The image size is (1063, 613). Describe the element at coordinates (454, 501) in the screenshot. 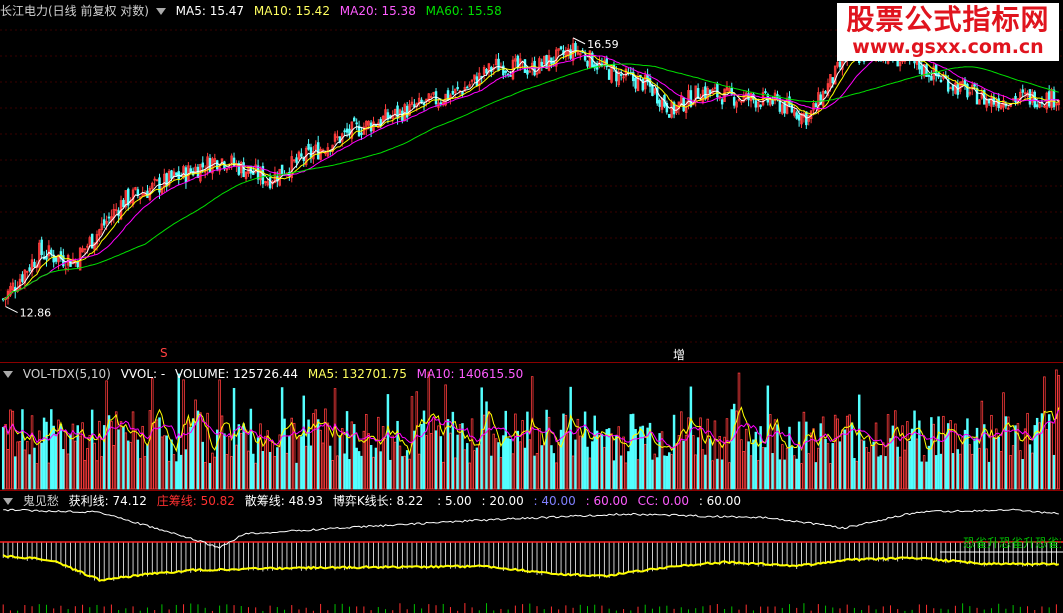

I see `ind-f5: : 5.00` at that location.